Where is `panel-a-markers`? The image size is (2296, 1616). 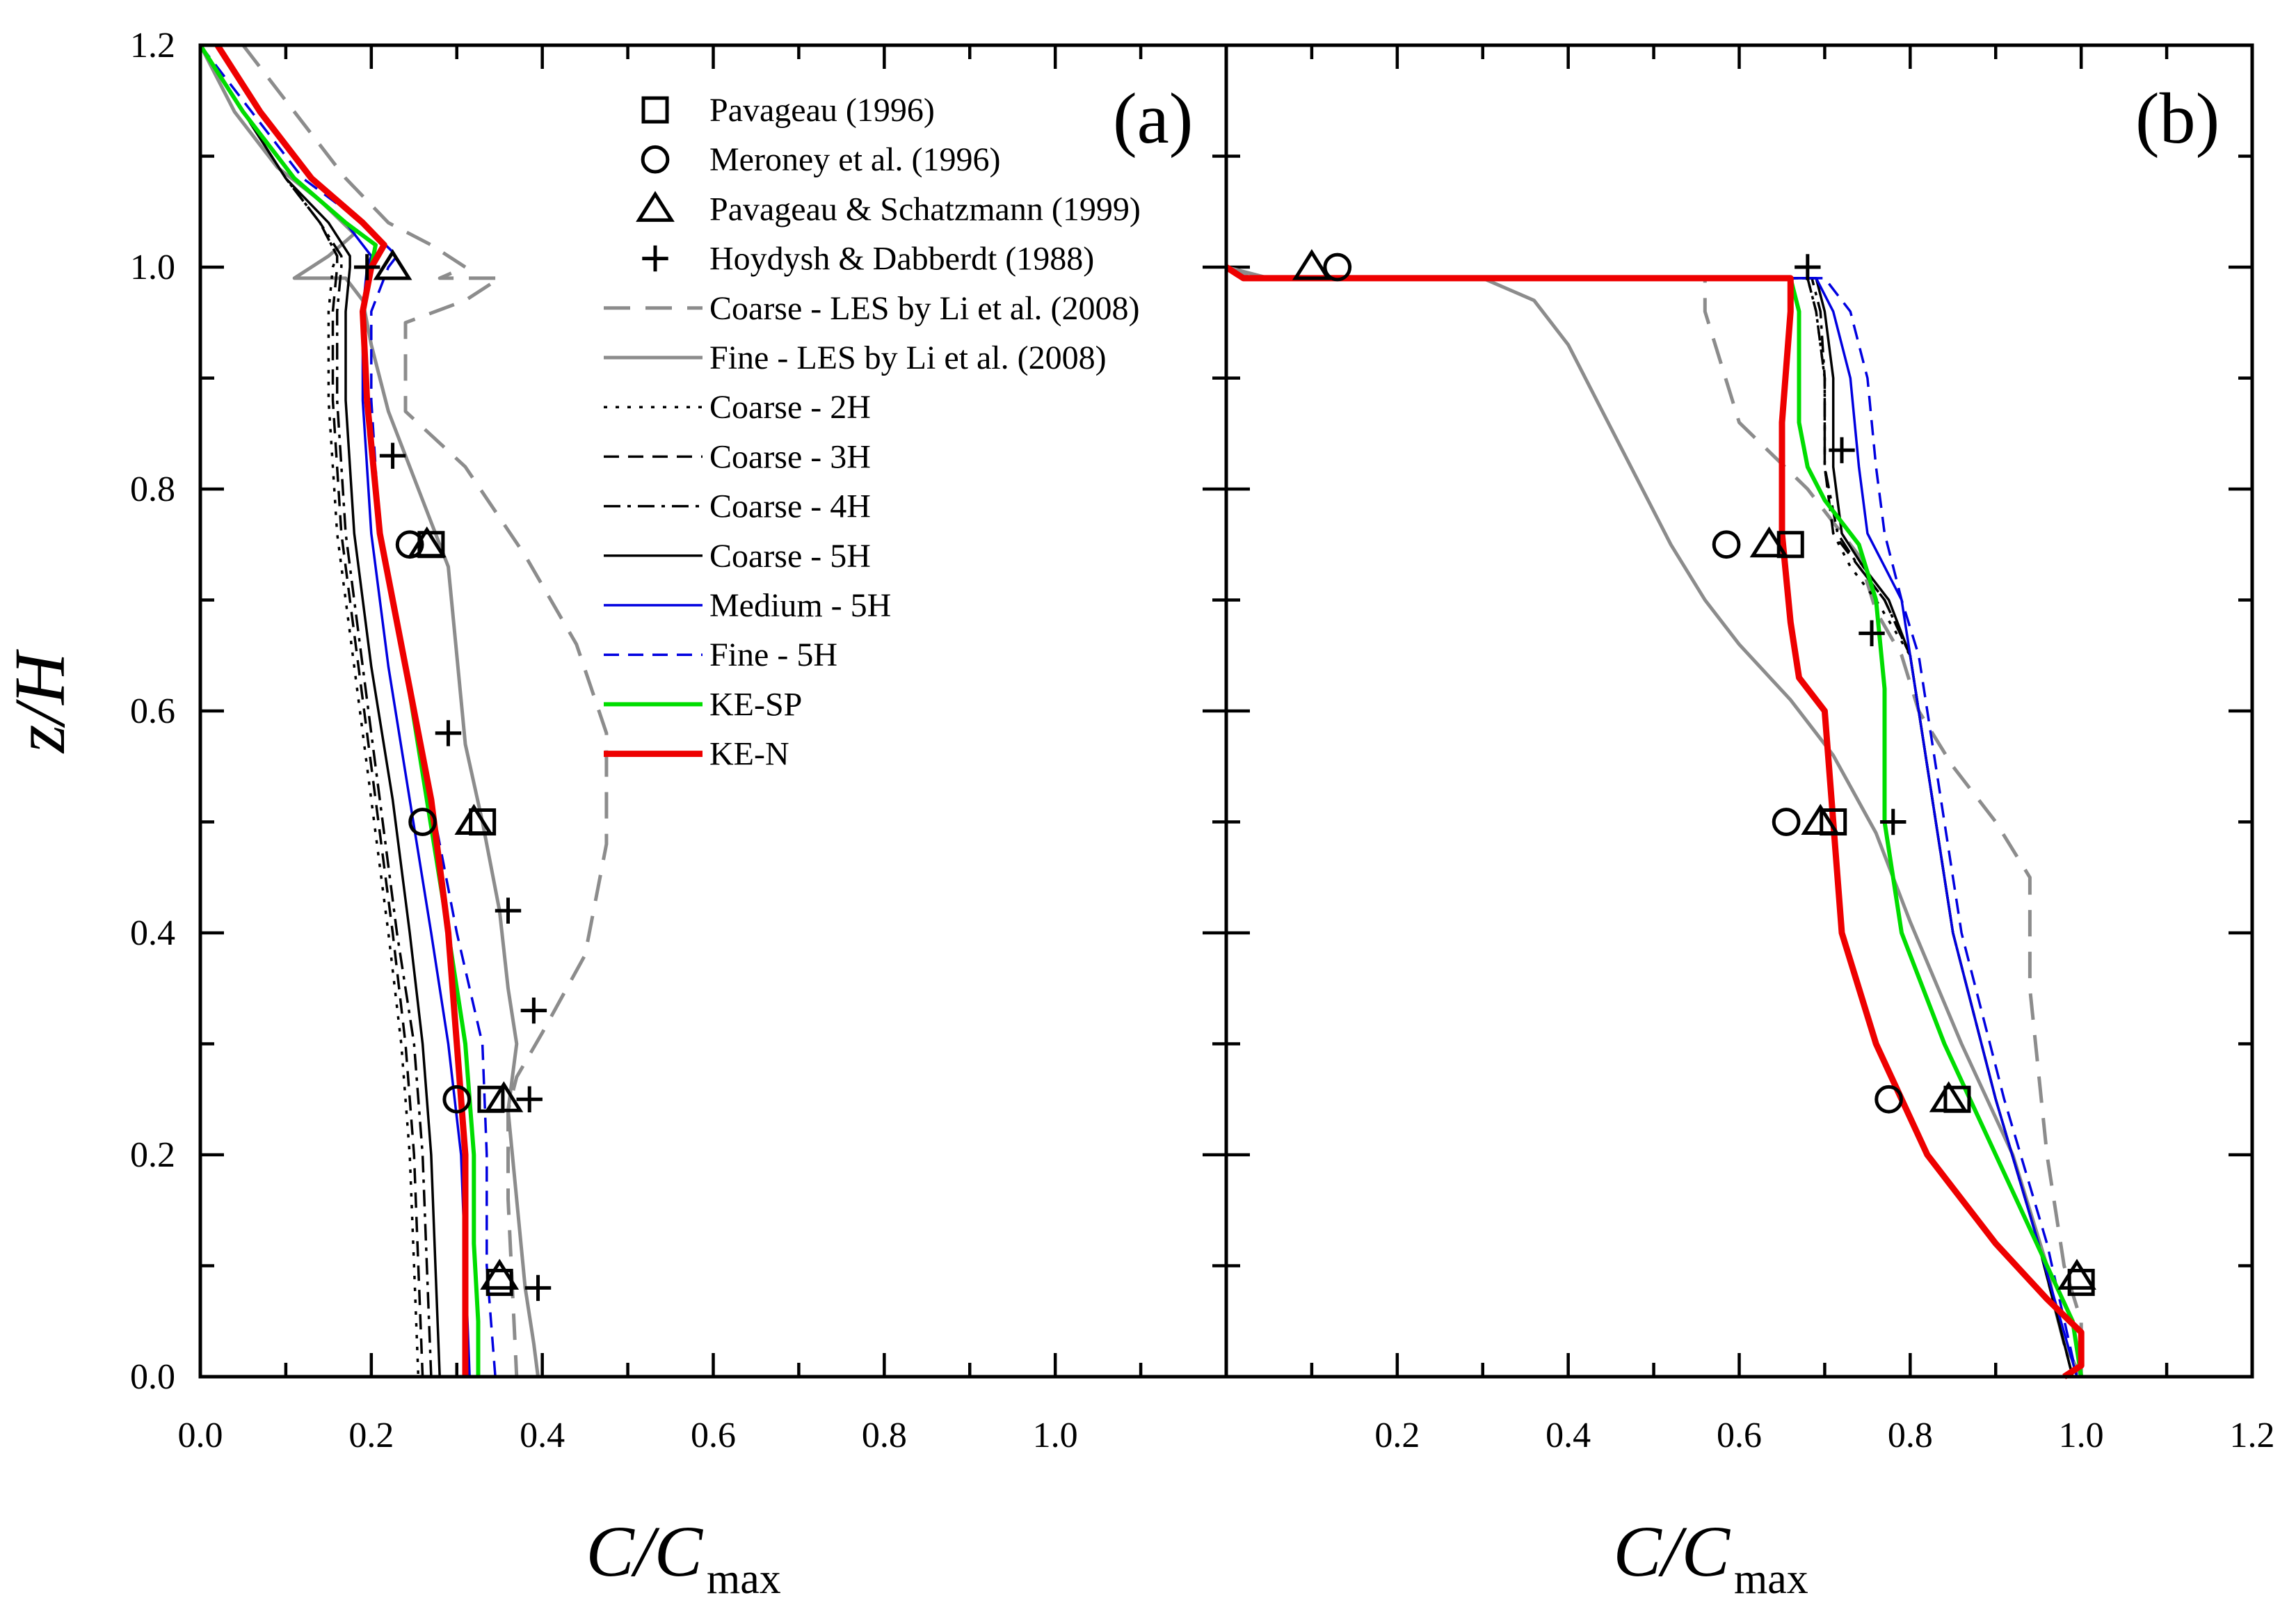 panel-a-markers is located at coordinates (452, 775).